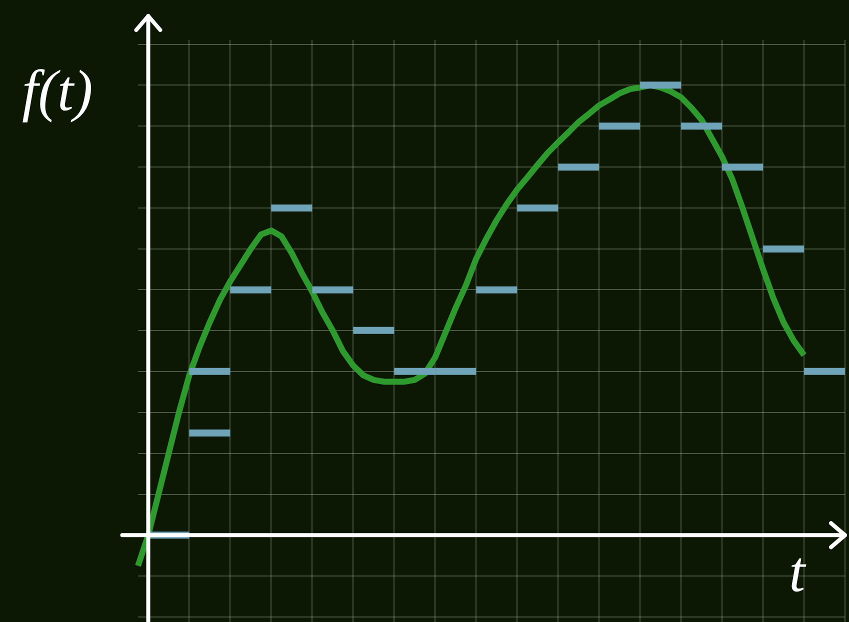  Describe the element at coordinates (797, 571) in the screenshot. I see `x-axis-title: t` at that location.